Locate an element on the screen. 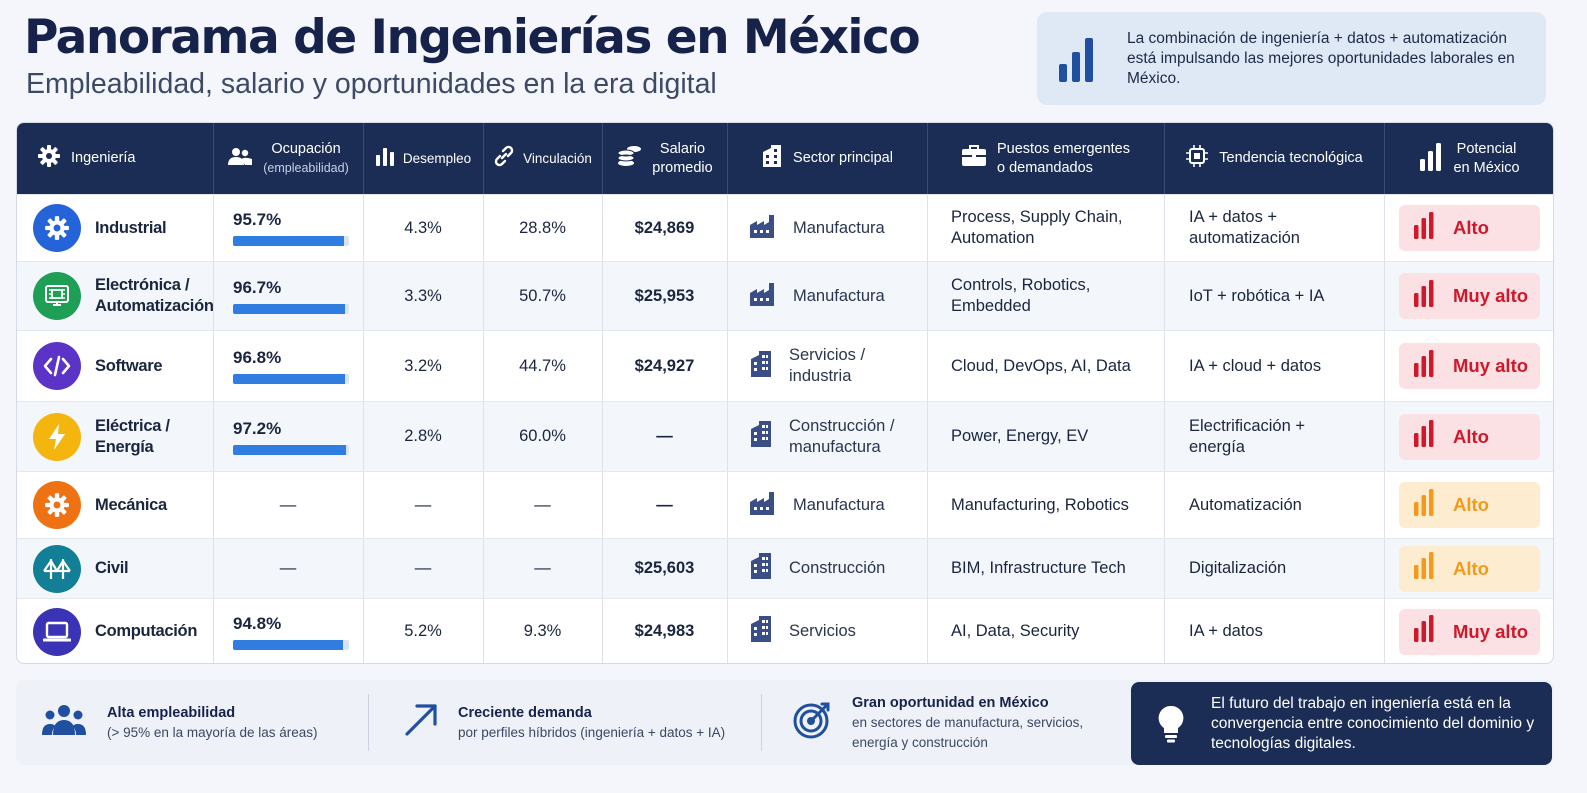 The height and width of the screenshot is (793, 1587). linkage-cell: 44.7% is located at coordinates (542, 366).